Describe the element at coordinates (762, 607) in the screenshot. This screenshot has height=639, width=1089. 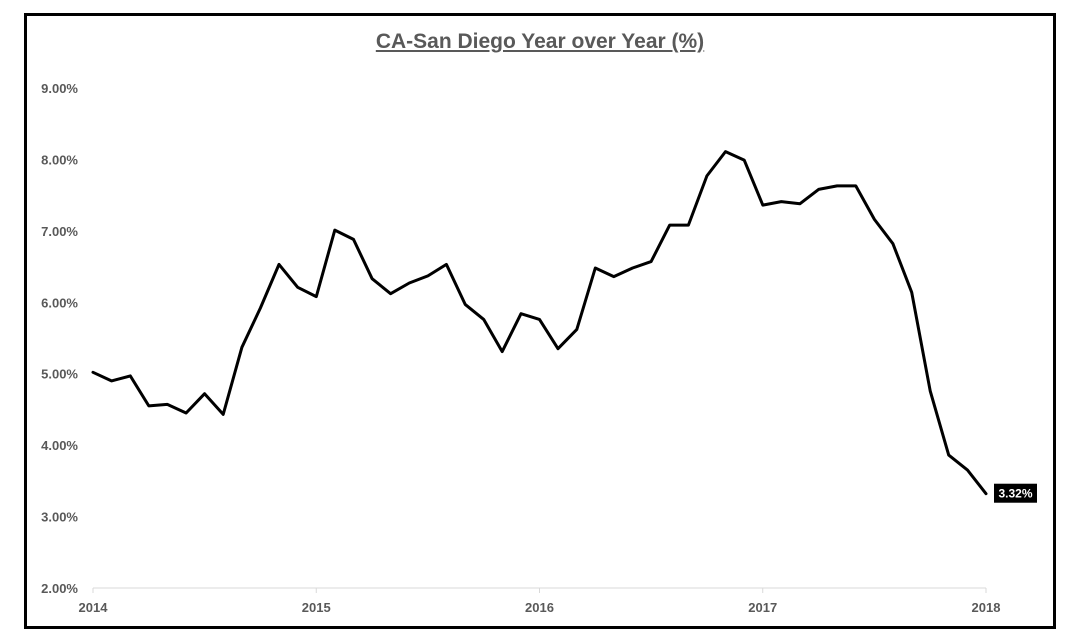
I see `x-tick-label: 2017` at that location.